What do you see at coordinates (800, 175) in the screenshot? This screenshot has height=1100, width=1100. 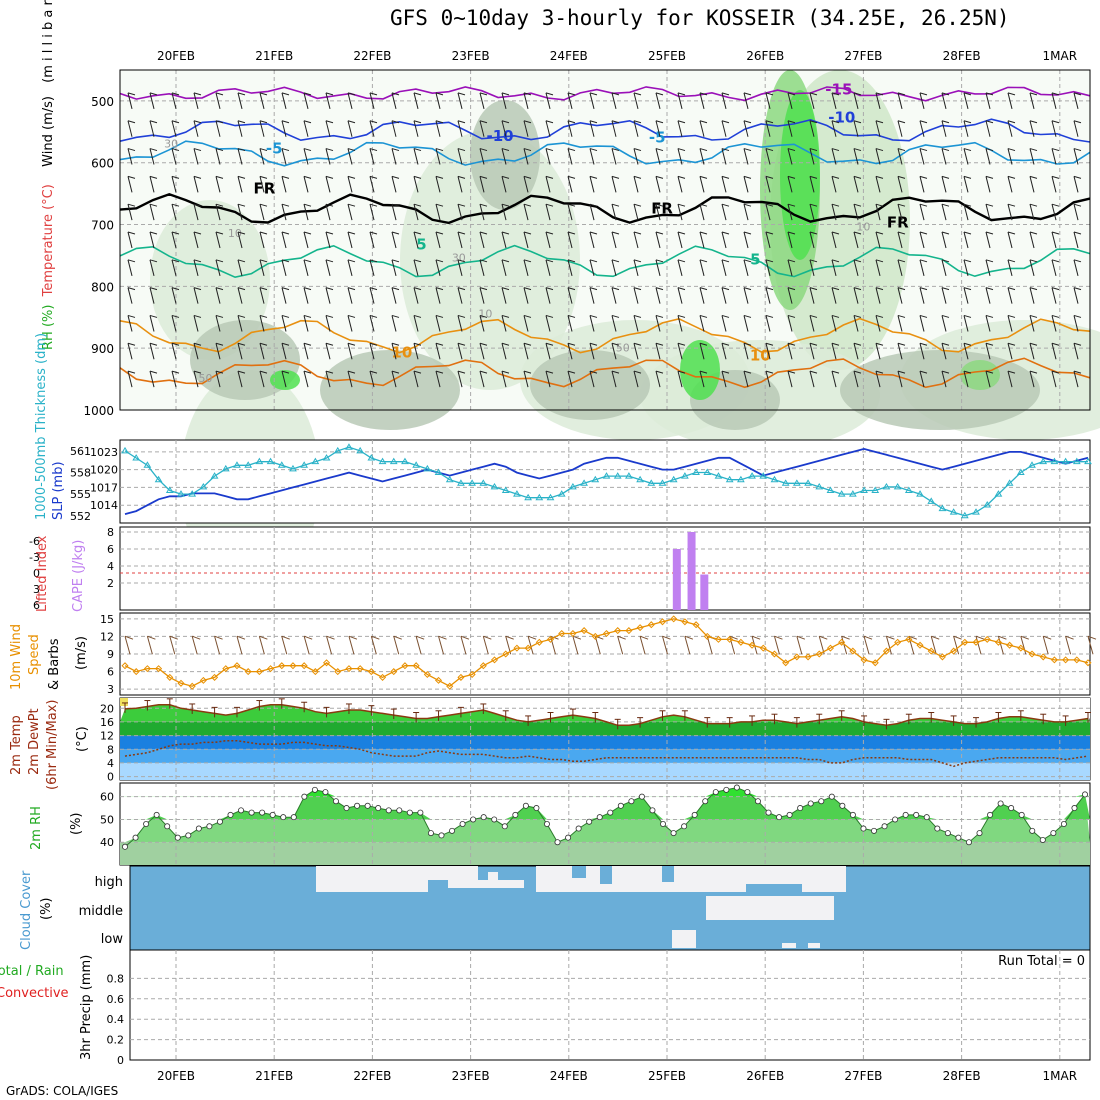 I see `rh-contour-fill` at bounding box center [800, 175].